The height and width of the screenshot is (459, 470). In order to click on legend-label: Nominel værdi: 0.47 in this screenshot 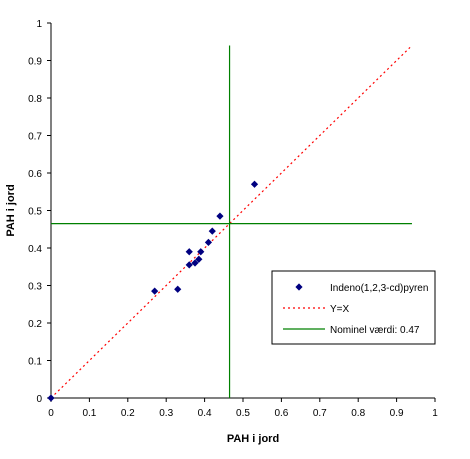, I will do `click(375, 330)`.